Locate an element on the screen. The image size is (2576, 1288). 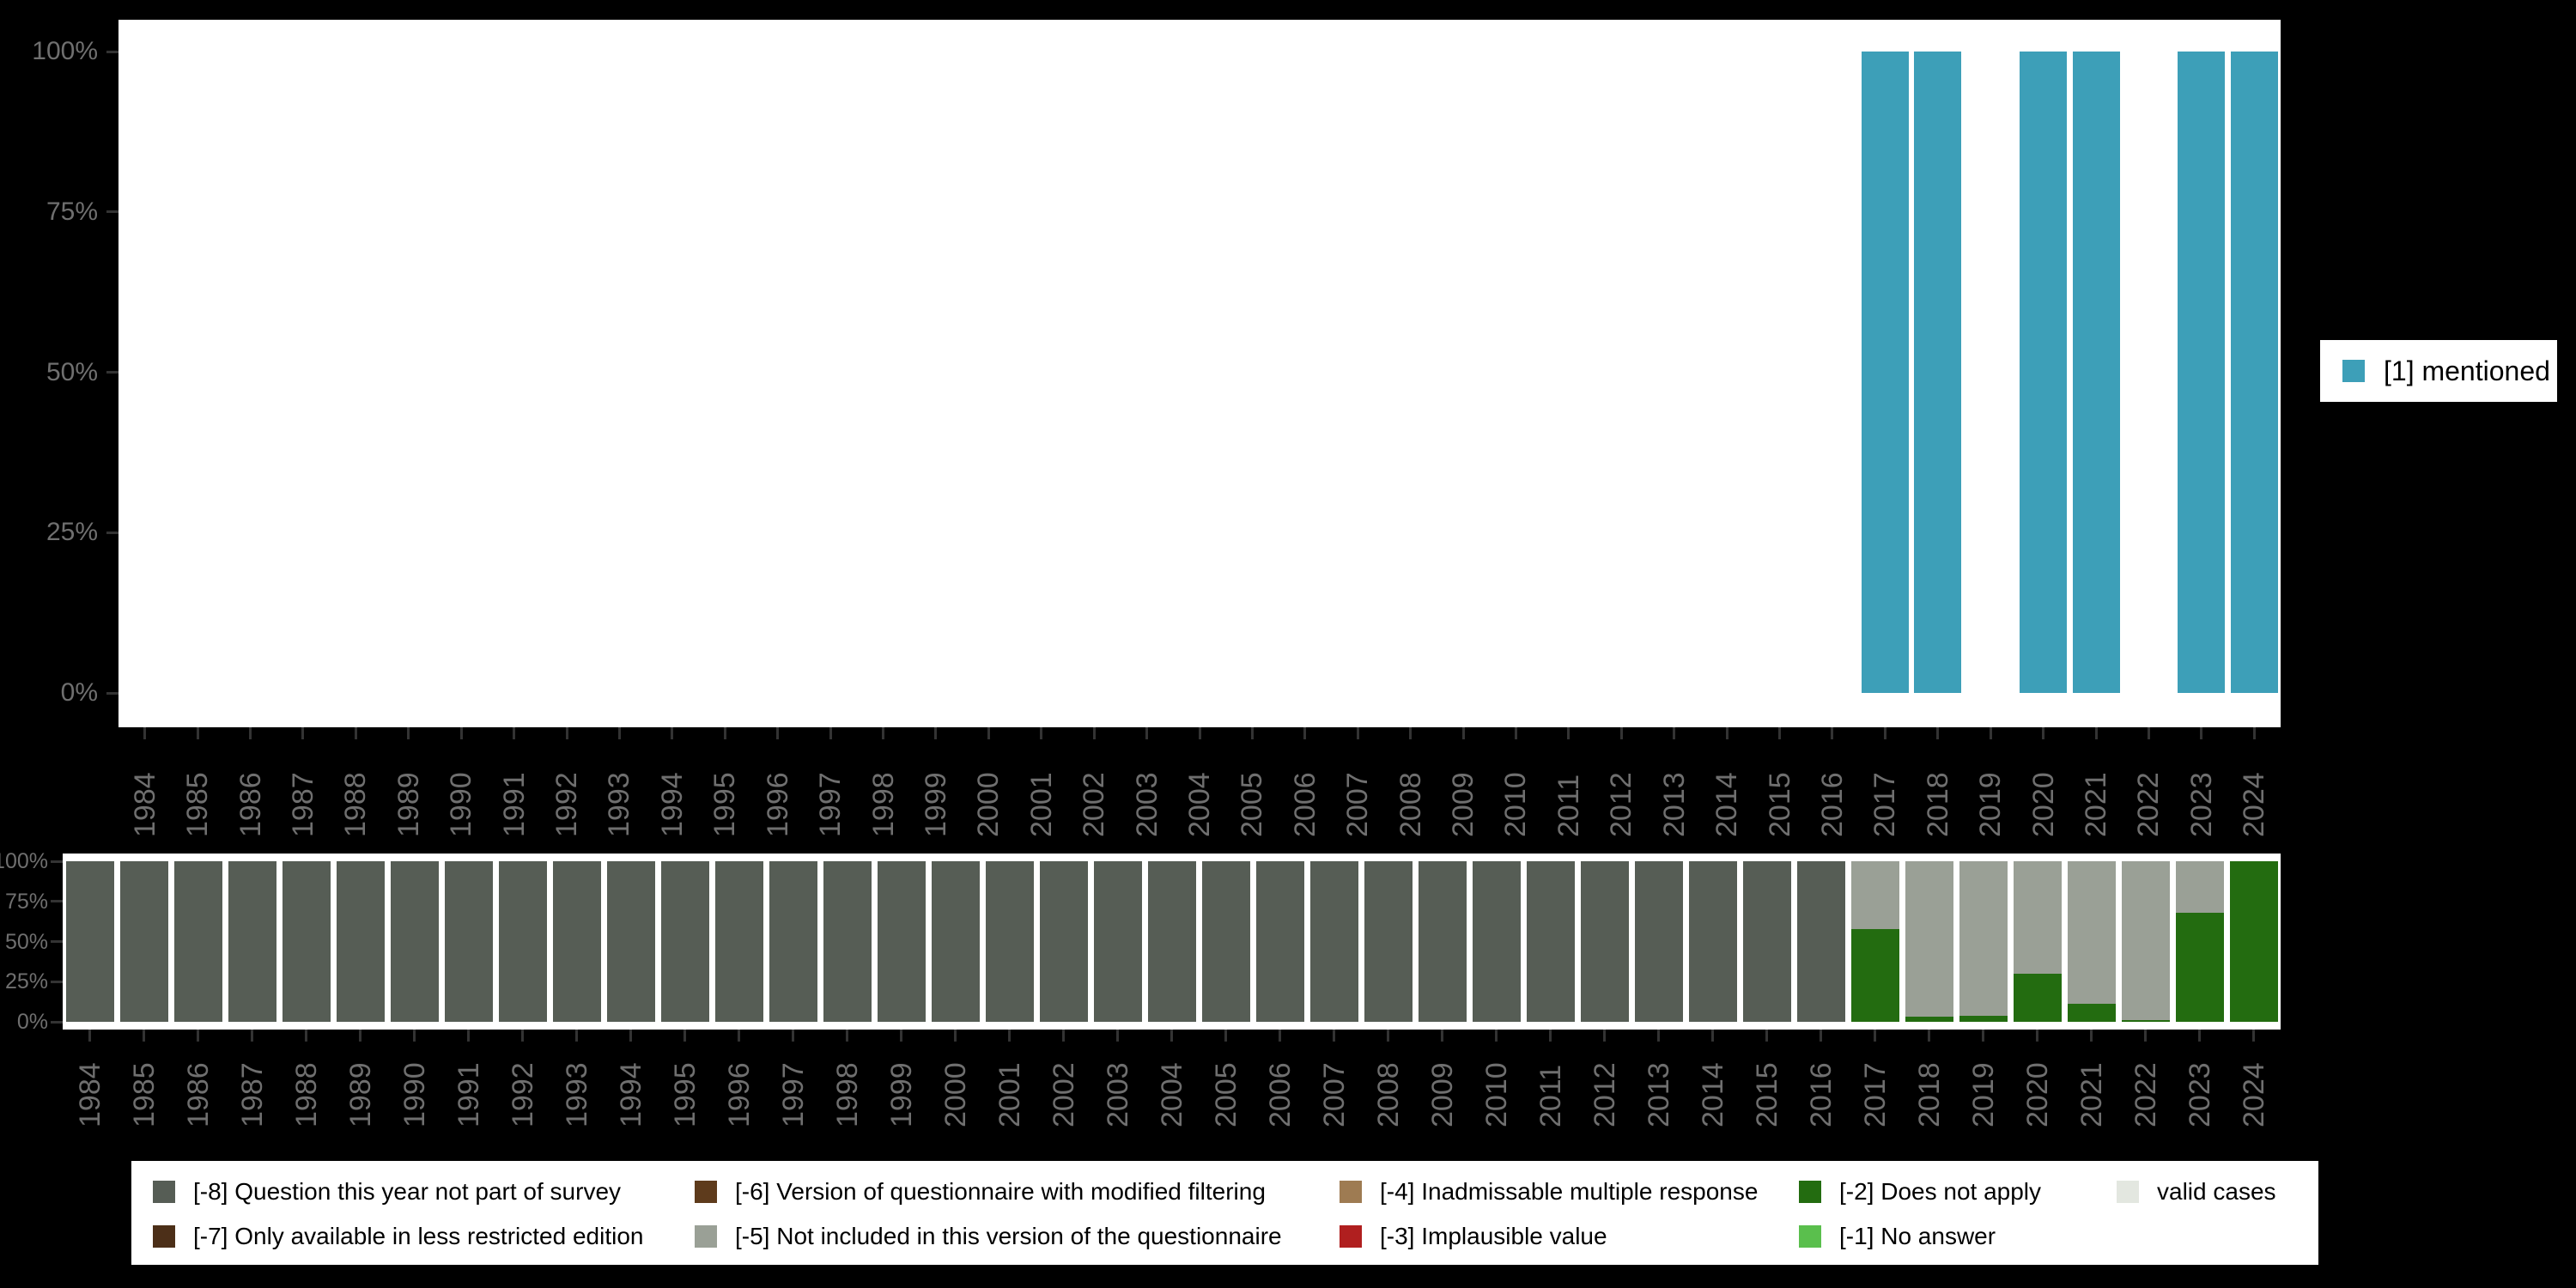
legend-label--4: [-4] Inadmissable multiple response is located at coordinates (1569, 1191).